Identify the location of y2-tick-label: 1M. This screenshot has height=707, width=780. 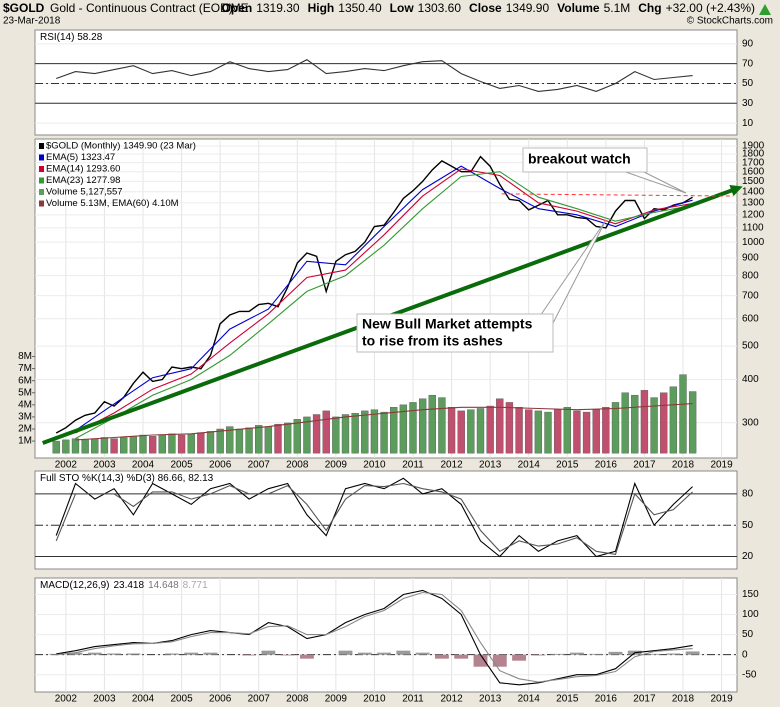
(25, 441).